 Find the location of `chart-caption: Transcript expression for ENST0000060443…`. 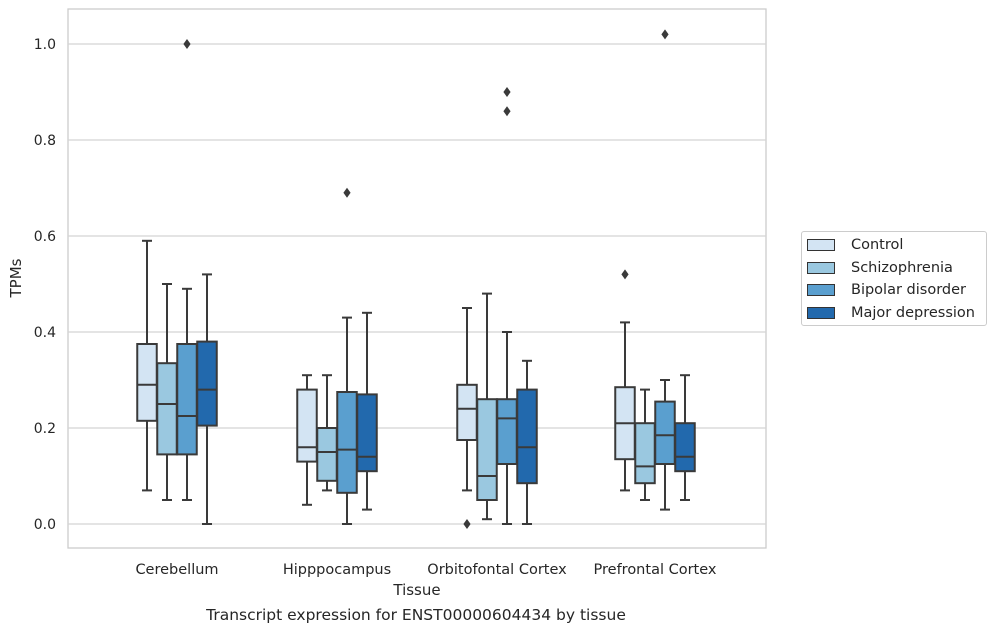

chart-caption: Transcript expression for ENST0000060443… is located at coordinates (416, 615).